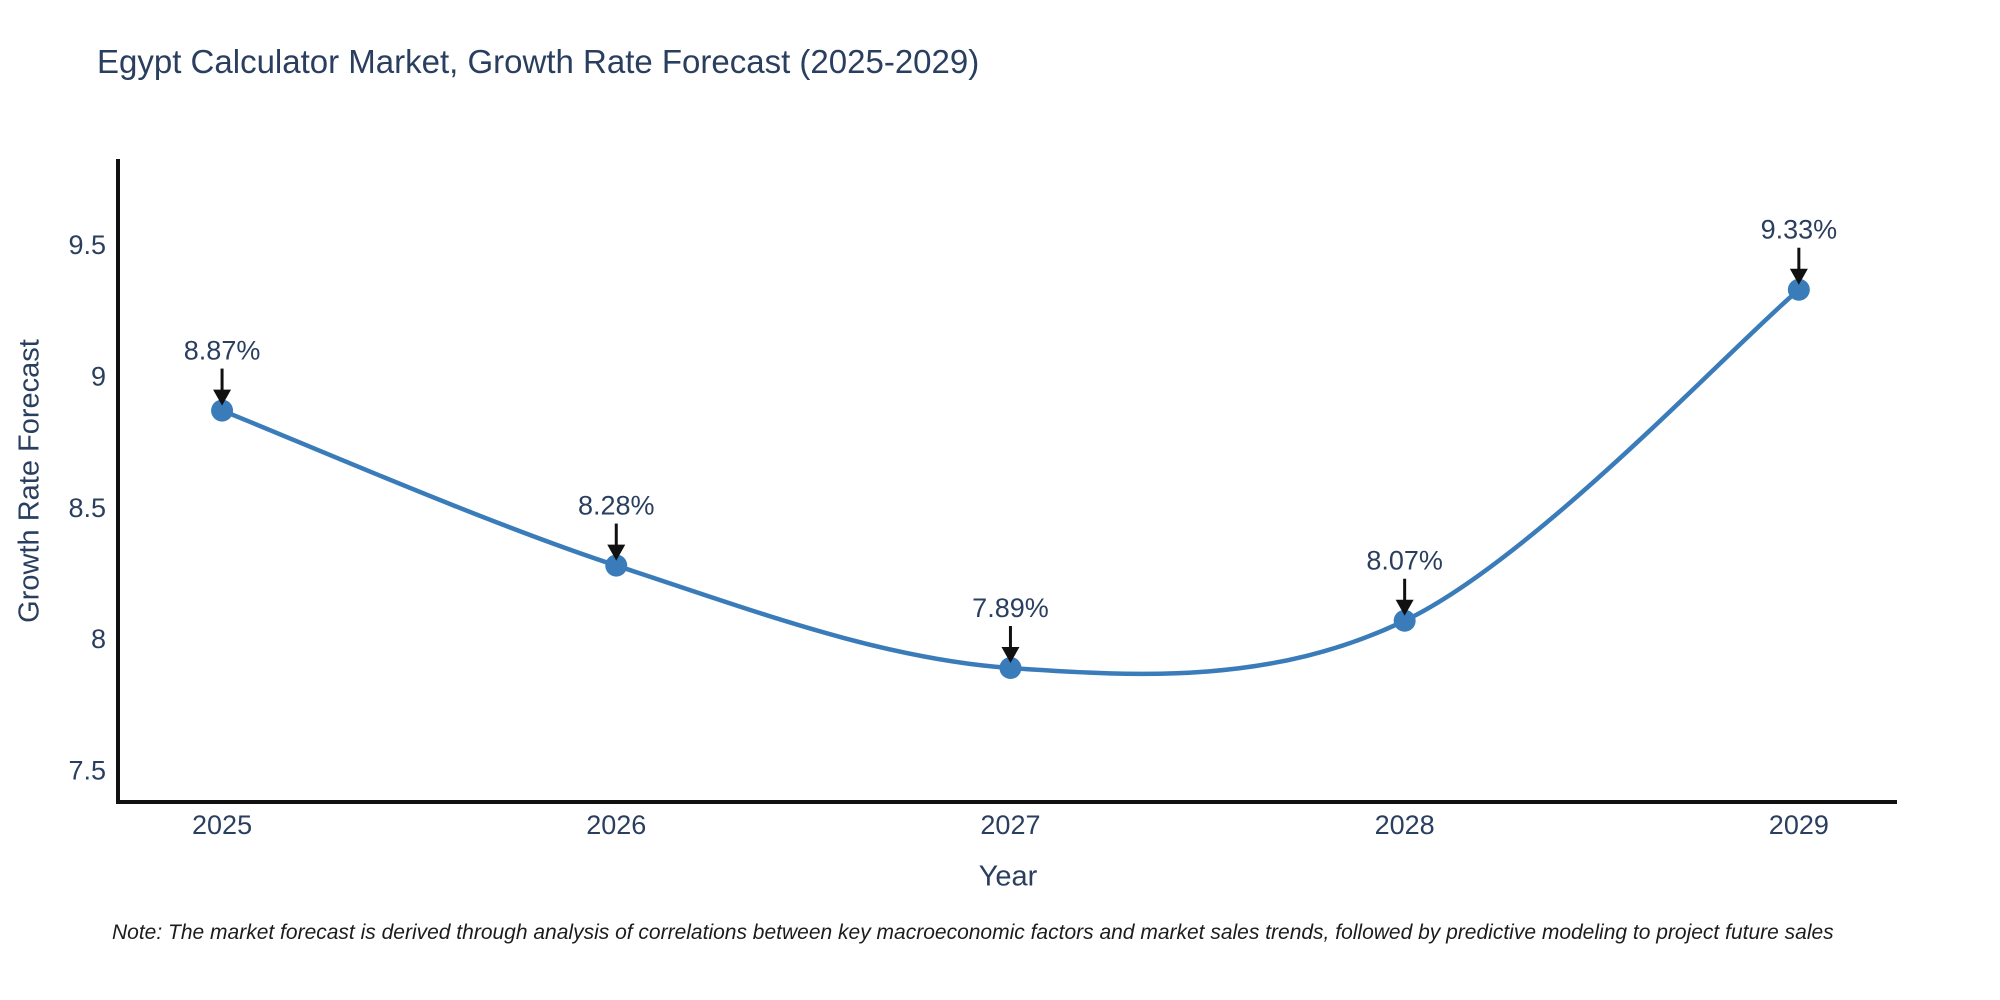  I want to click on x-tick-label: 2027, so click(1010, 825).